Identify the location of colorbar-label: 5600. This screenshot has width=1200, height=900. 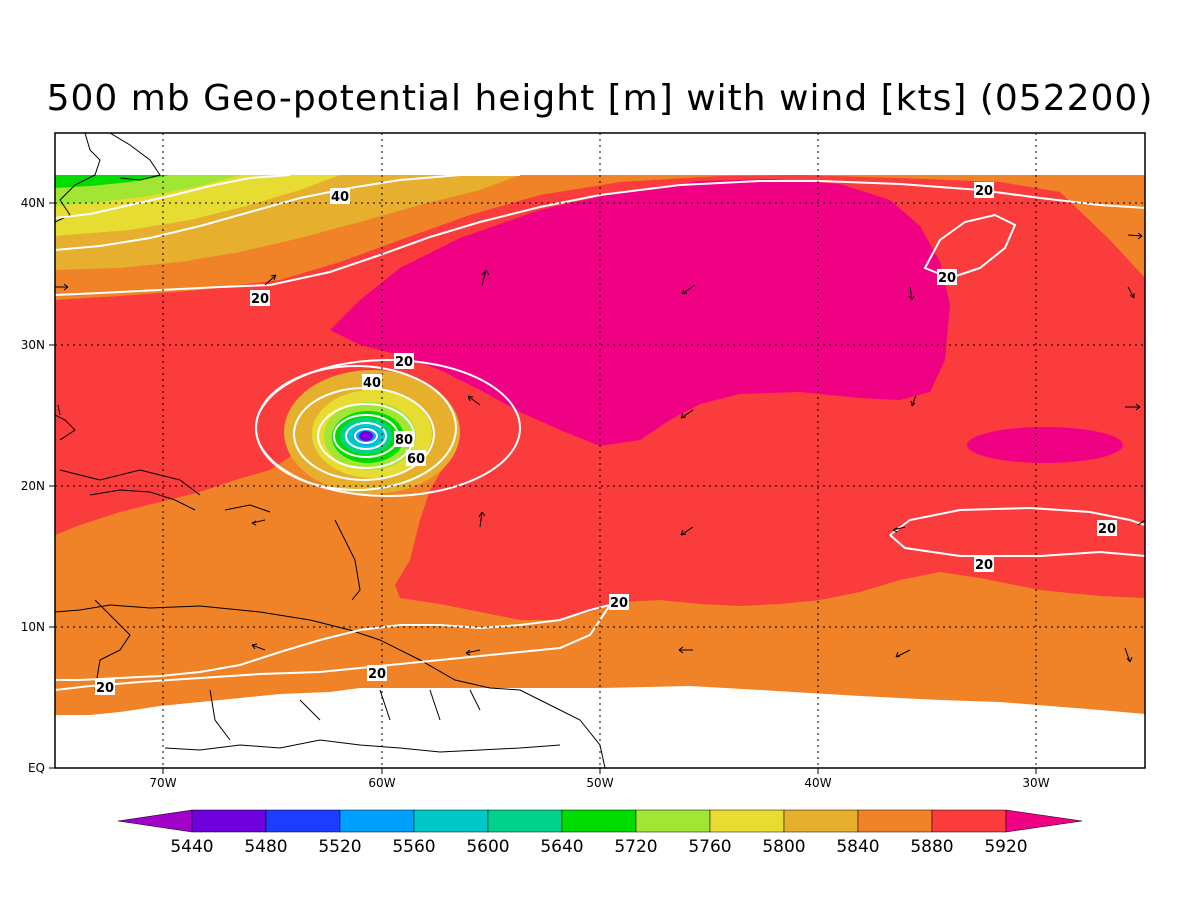
(487, 847).